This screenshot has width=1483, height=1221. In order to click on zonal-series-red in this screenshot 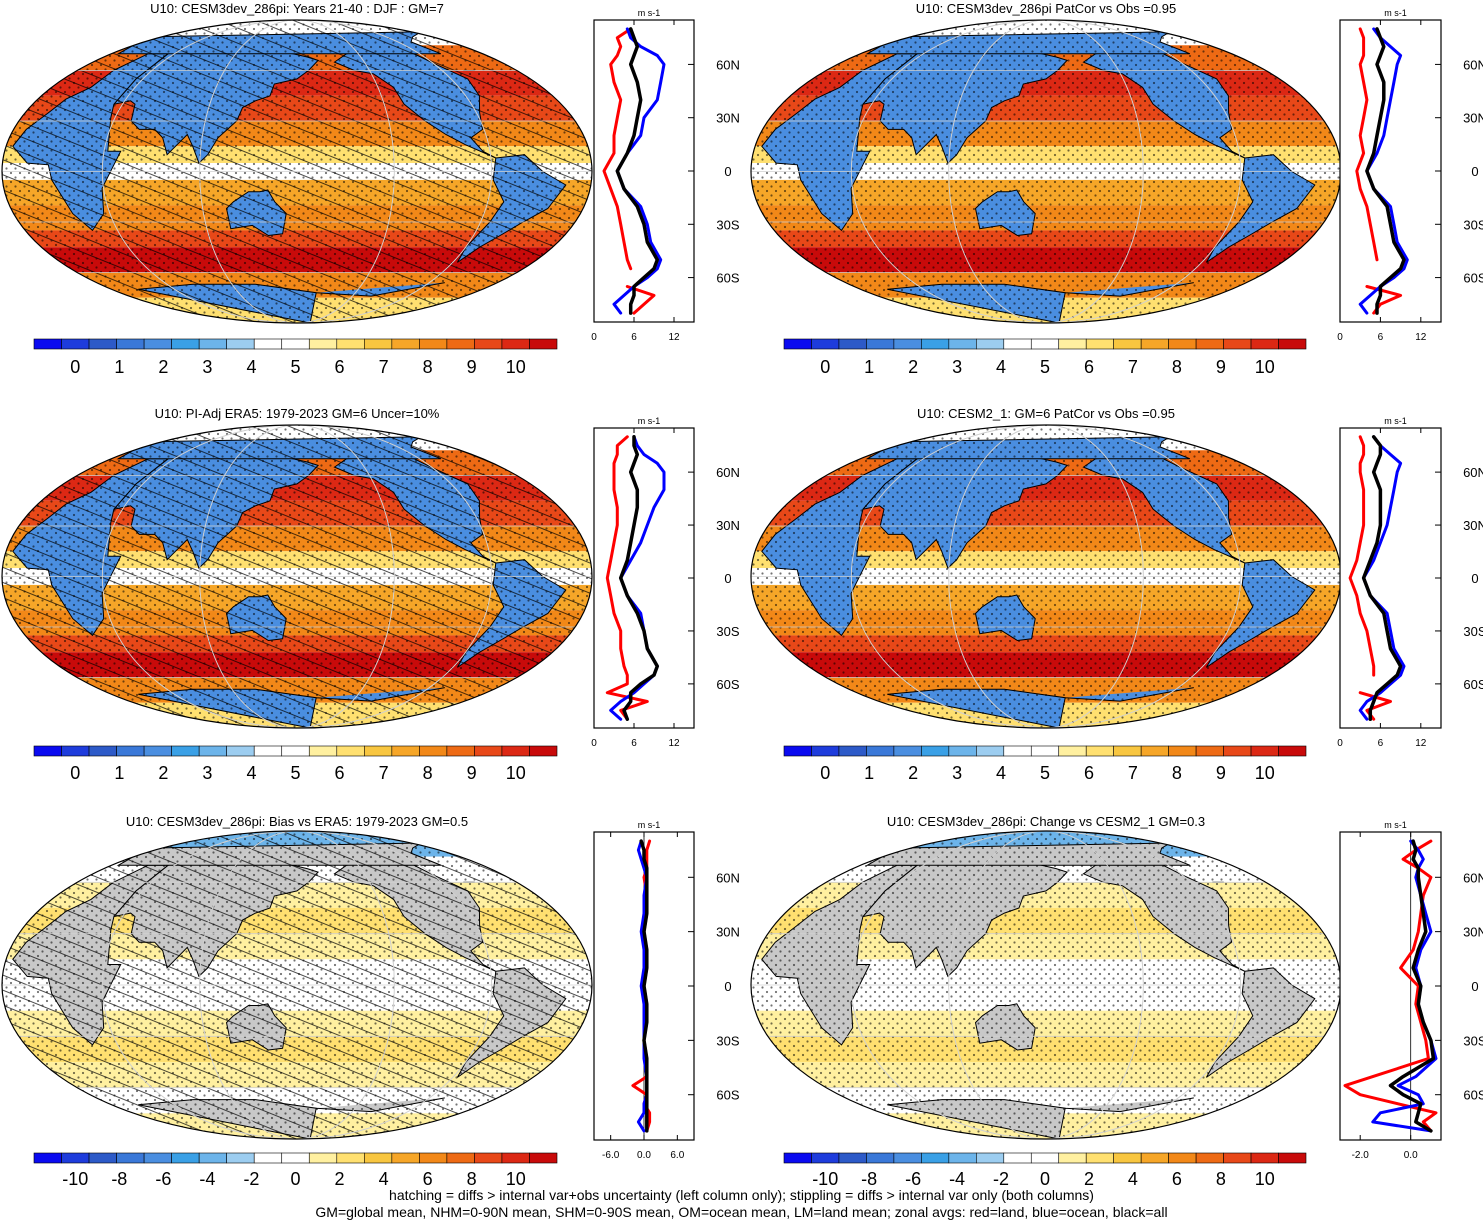, I will do `click(1390, 986)`.